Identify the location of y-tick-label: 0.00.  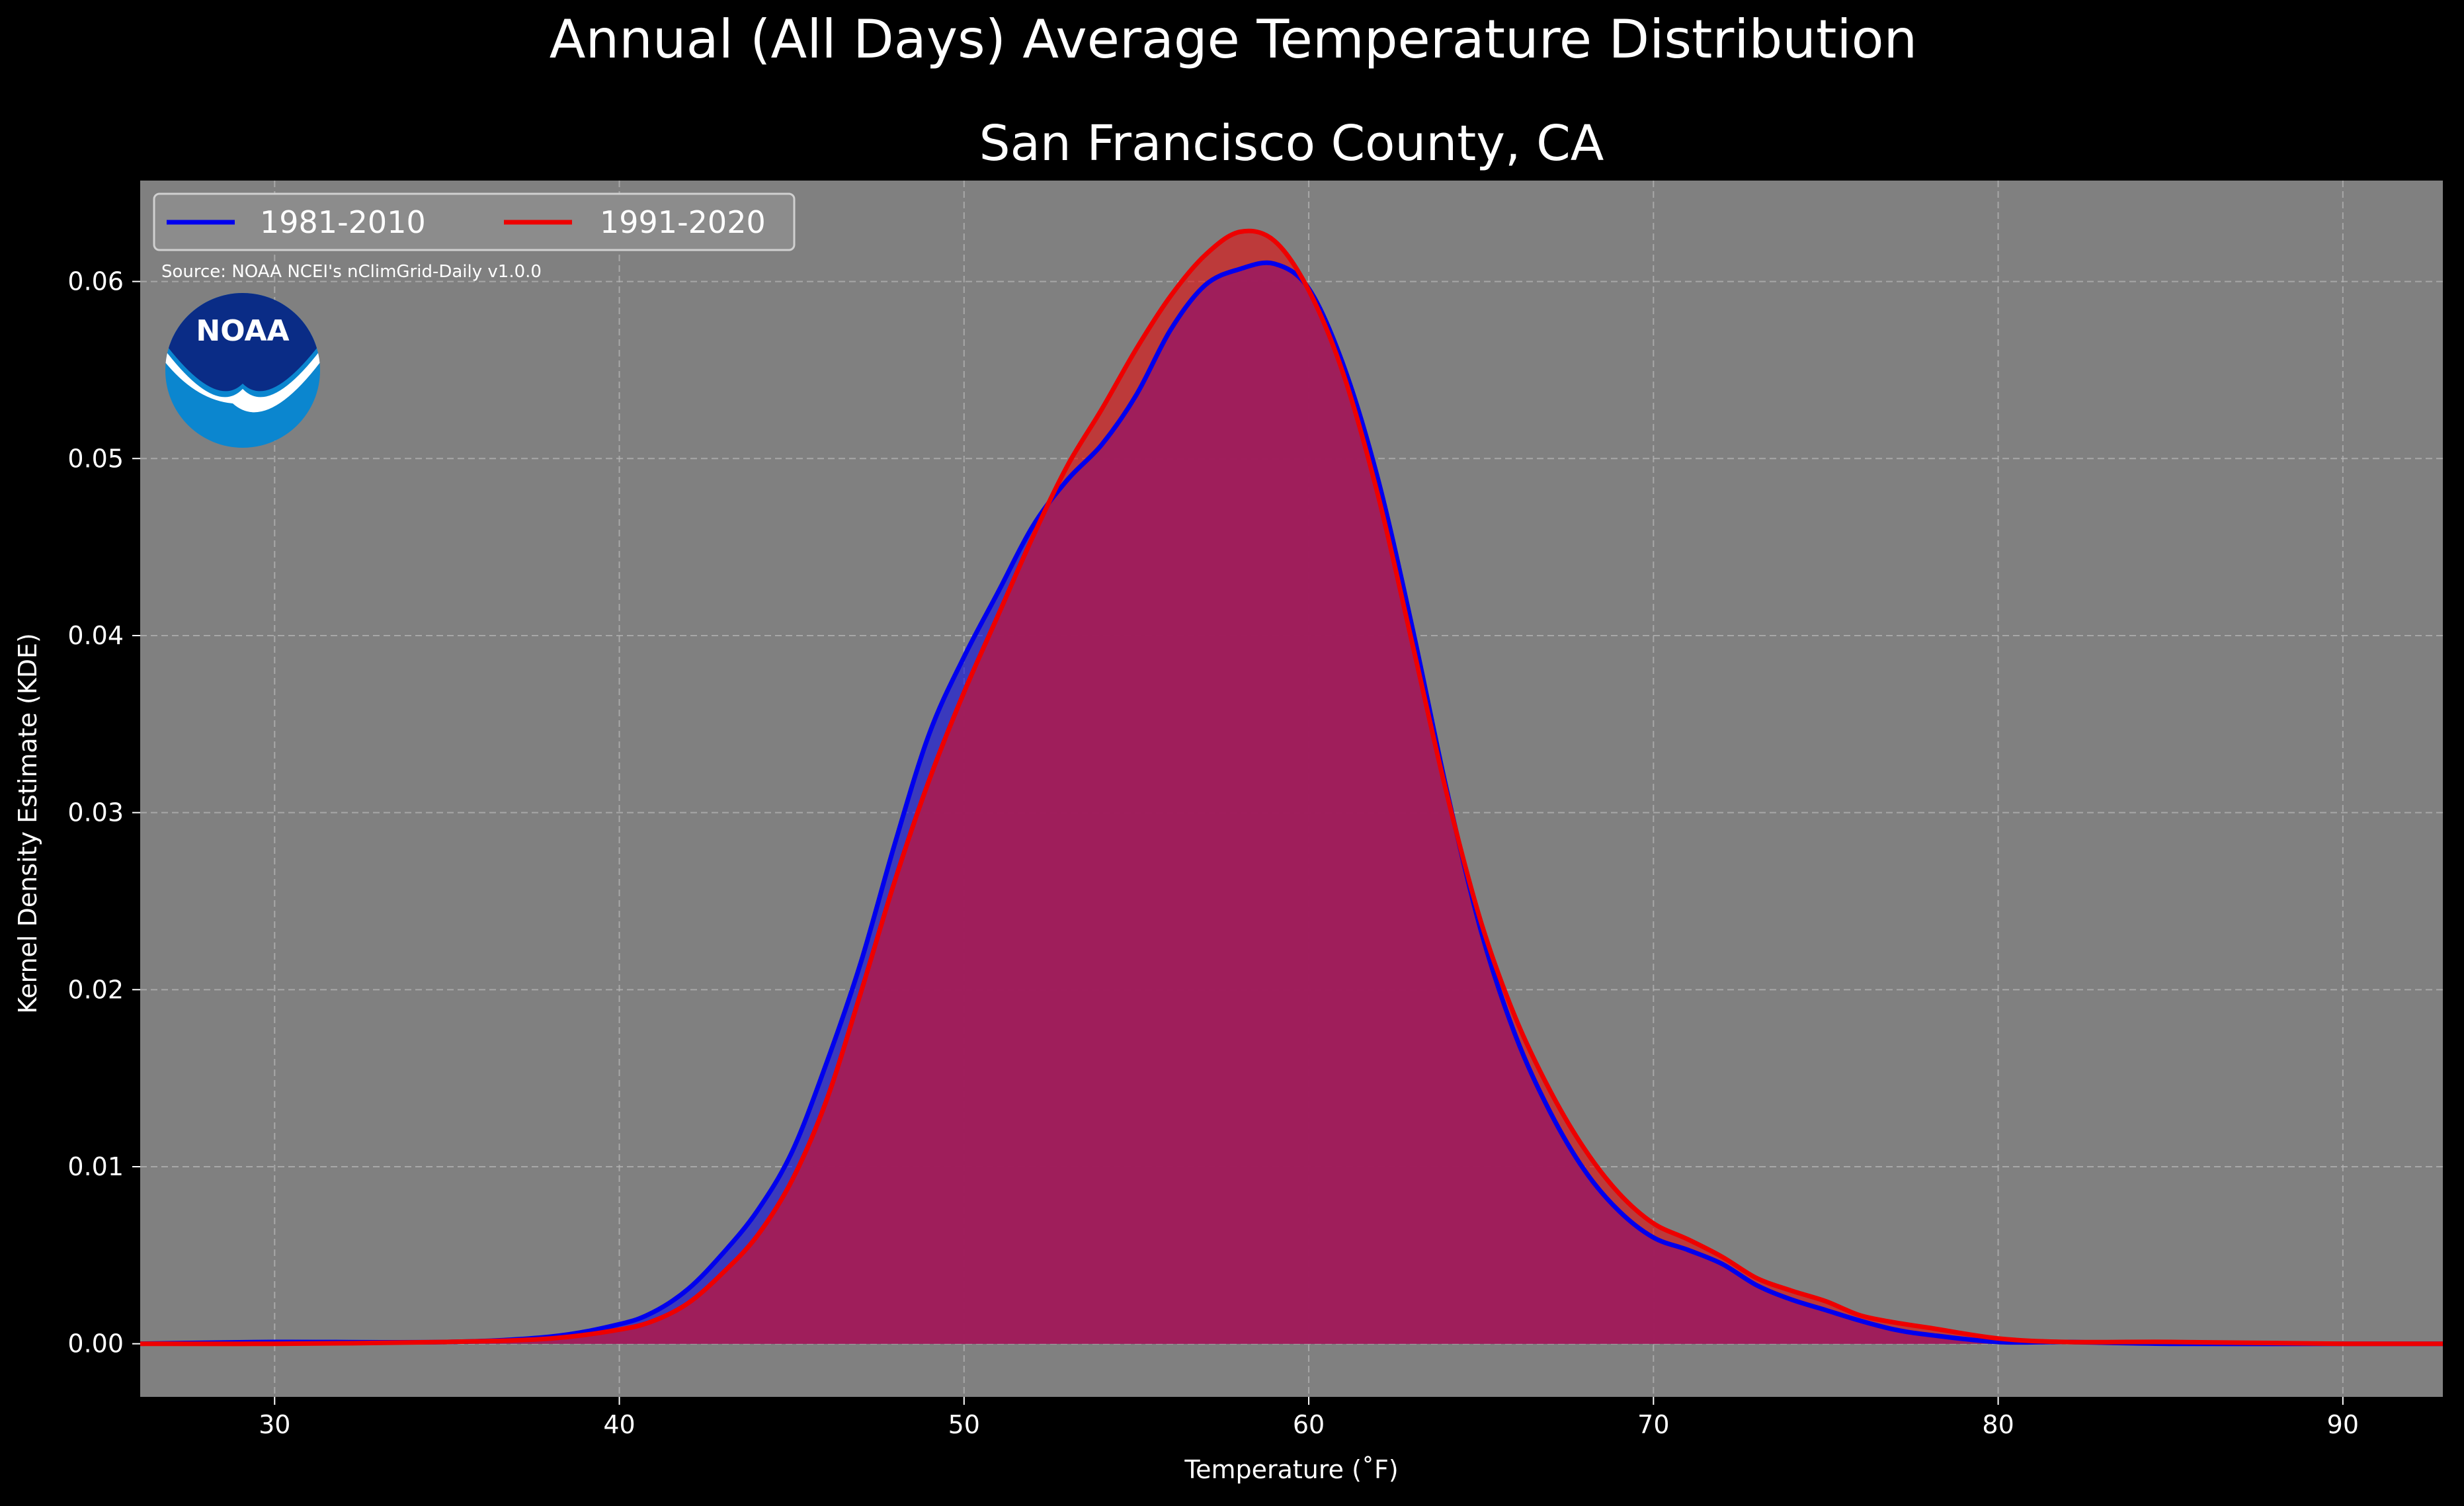
(96, 1344).